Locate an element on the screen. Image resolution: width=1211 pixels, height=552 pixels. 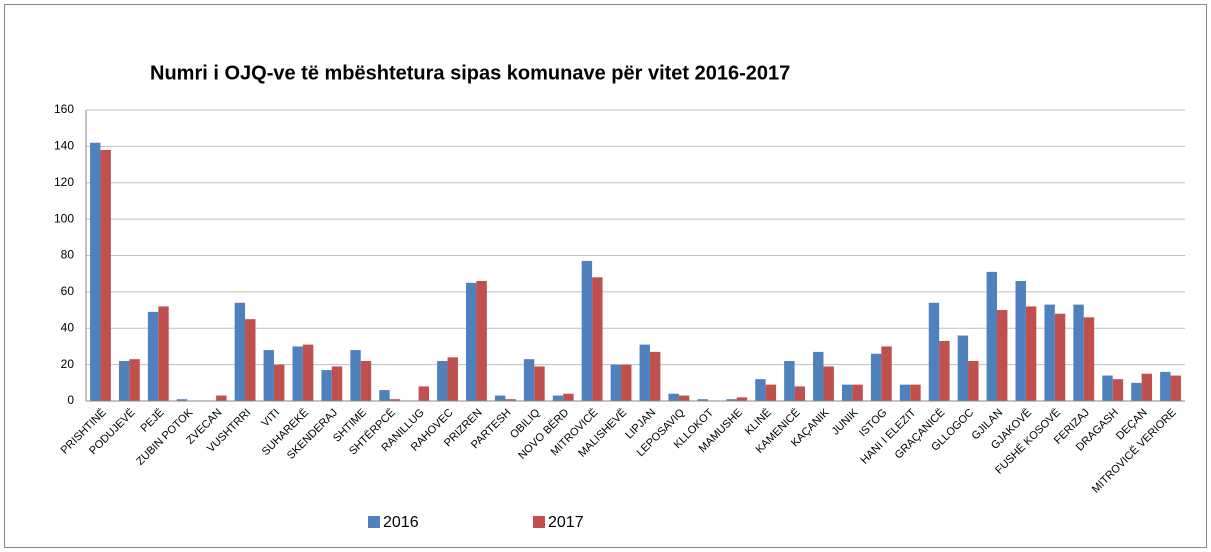
legend-label: 2017 is located at coordinates (566, 522).